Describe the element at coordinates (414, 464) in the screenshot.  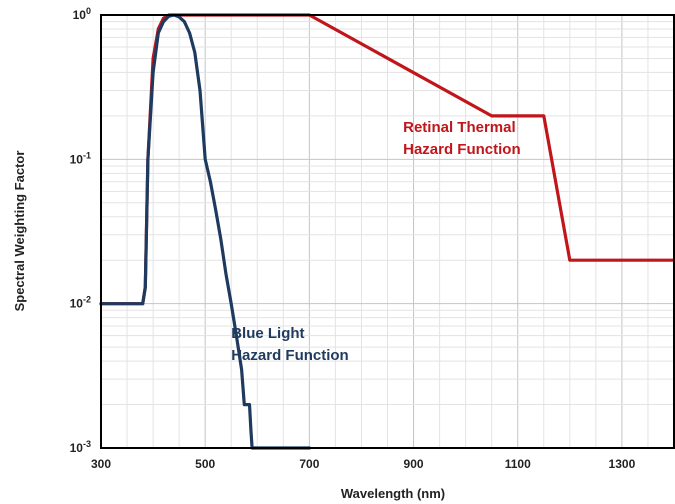
I see `x-tick-label: 900` at that location.